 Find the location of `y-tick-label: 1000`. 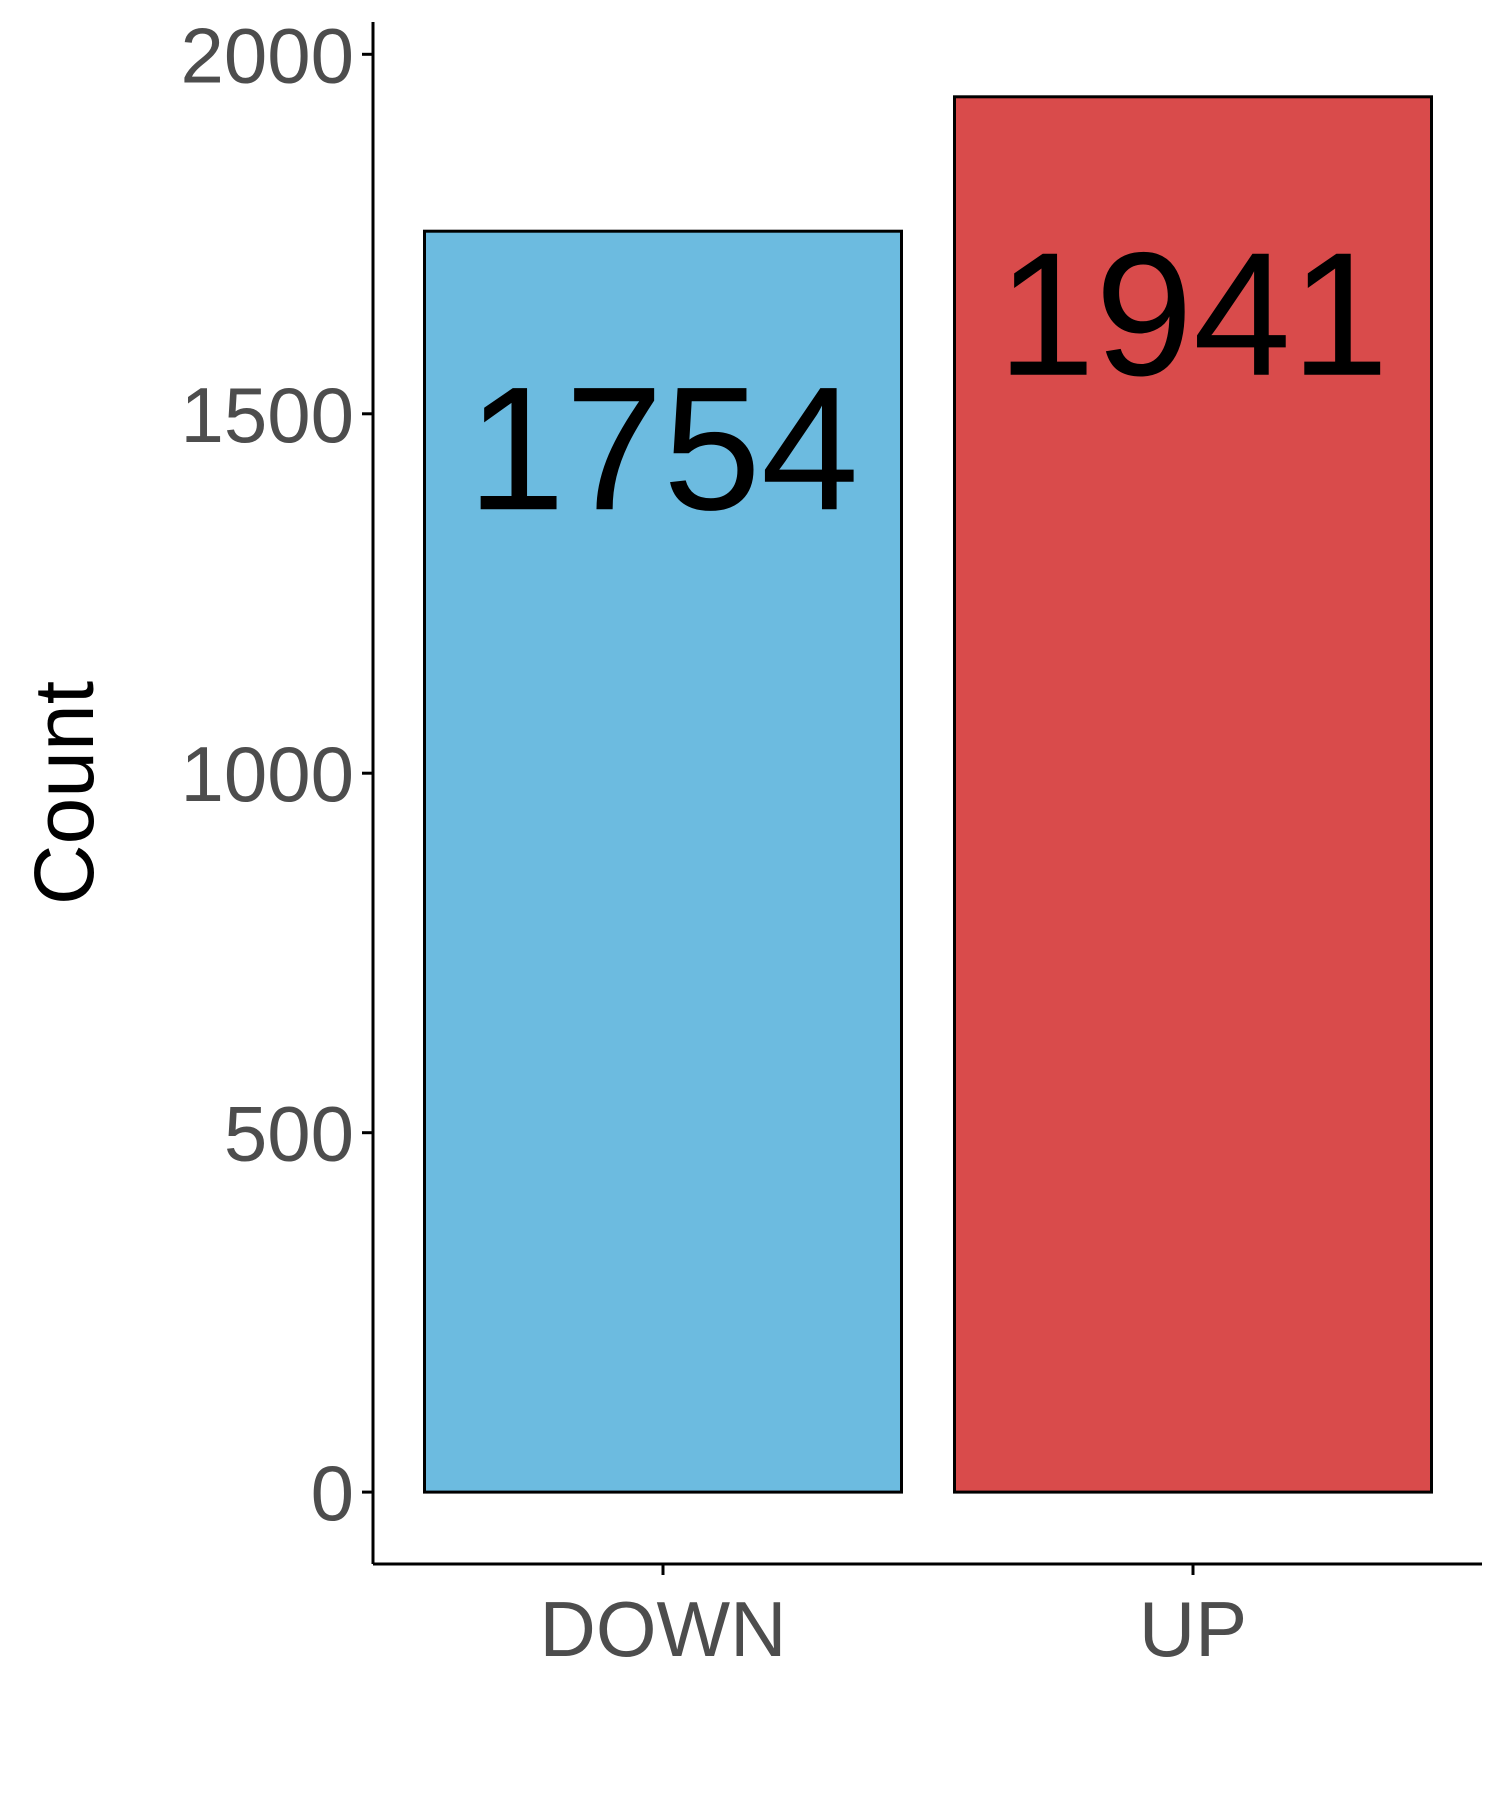

y-tick-label: 1000 is located at coordinates (267, 774).